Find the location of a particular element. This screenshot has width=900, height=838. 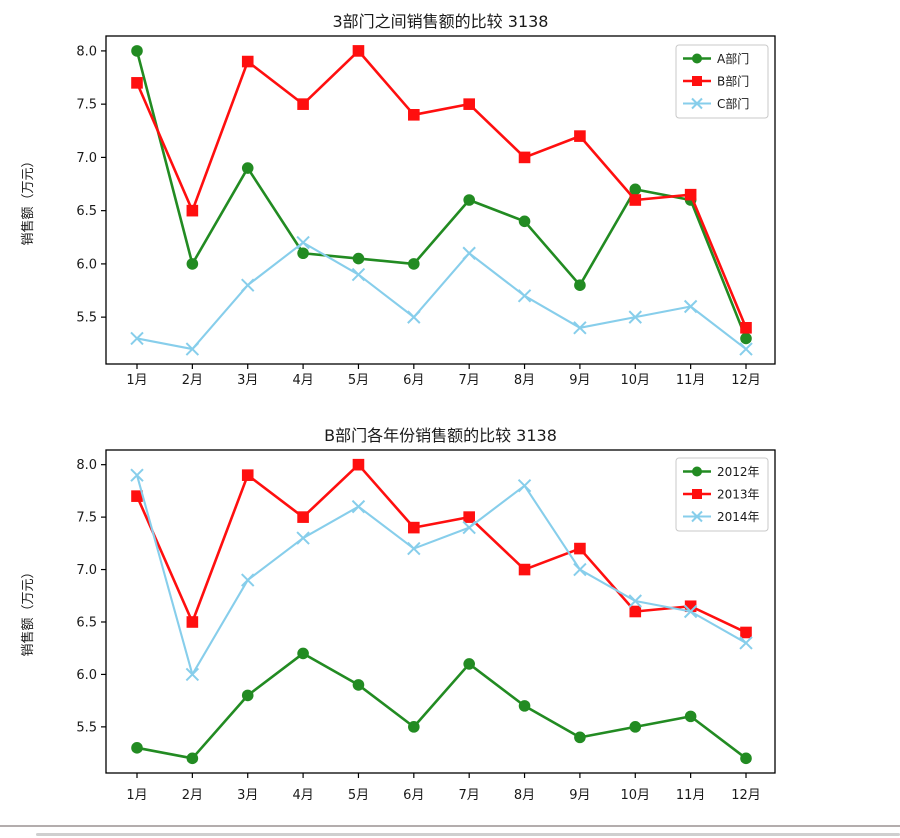

chart-title-departments: 3部门之间销售额的比较 3138 is located at coordinates (440, 21).